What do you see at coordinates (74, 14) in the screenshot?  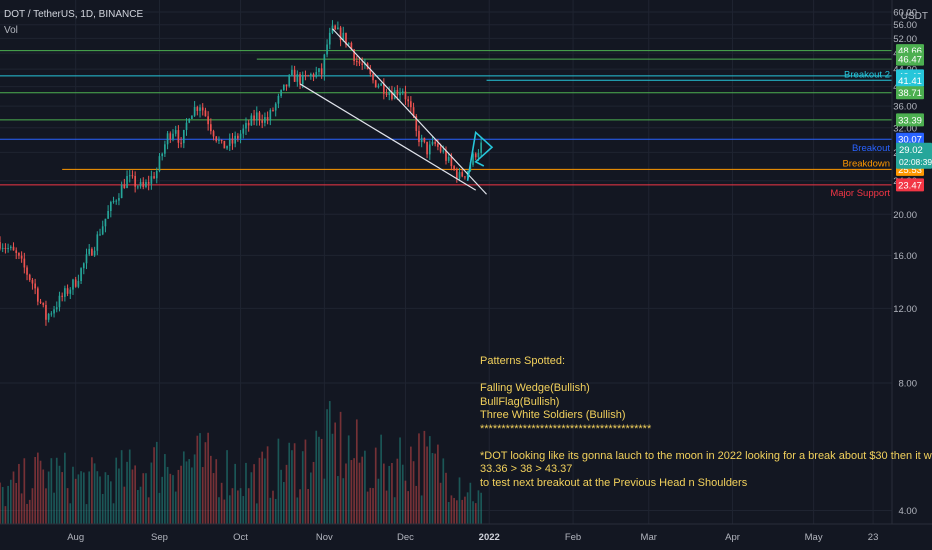 I see `symbol-title: DOT / TetherUS, 1D, BINANCE` at bounding box center [74, 14].